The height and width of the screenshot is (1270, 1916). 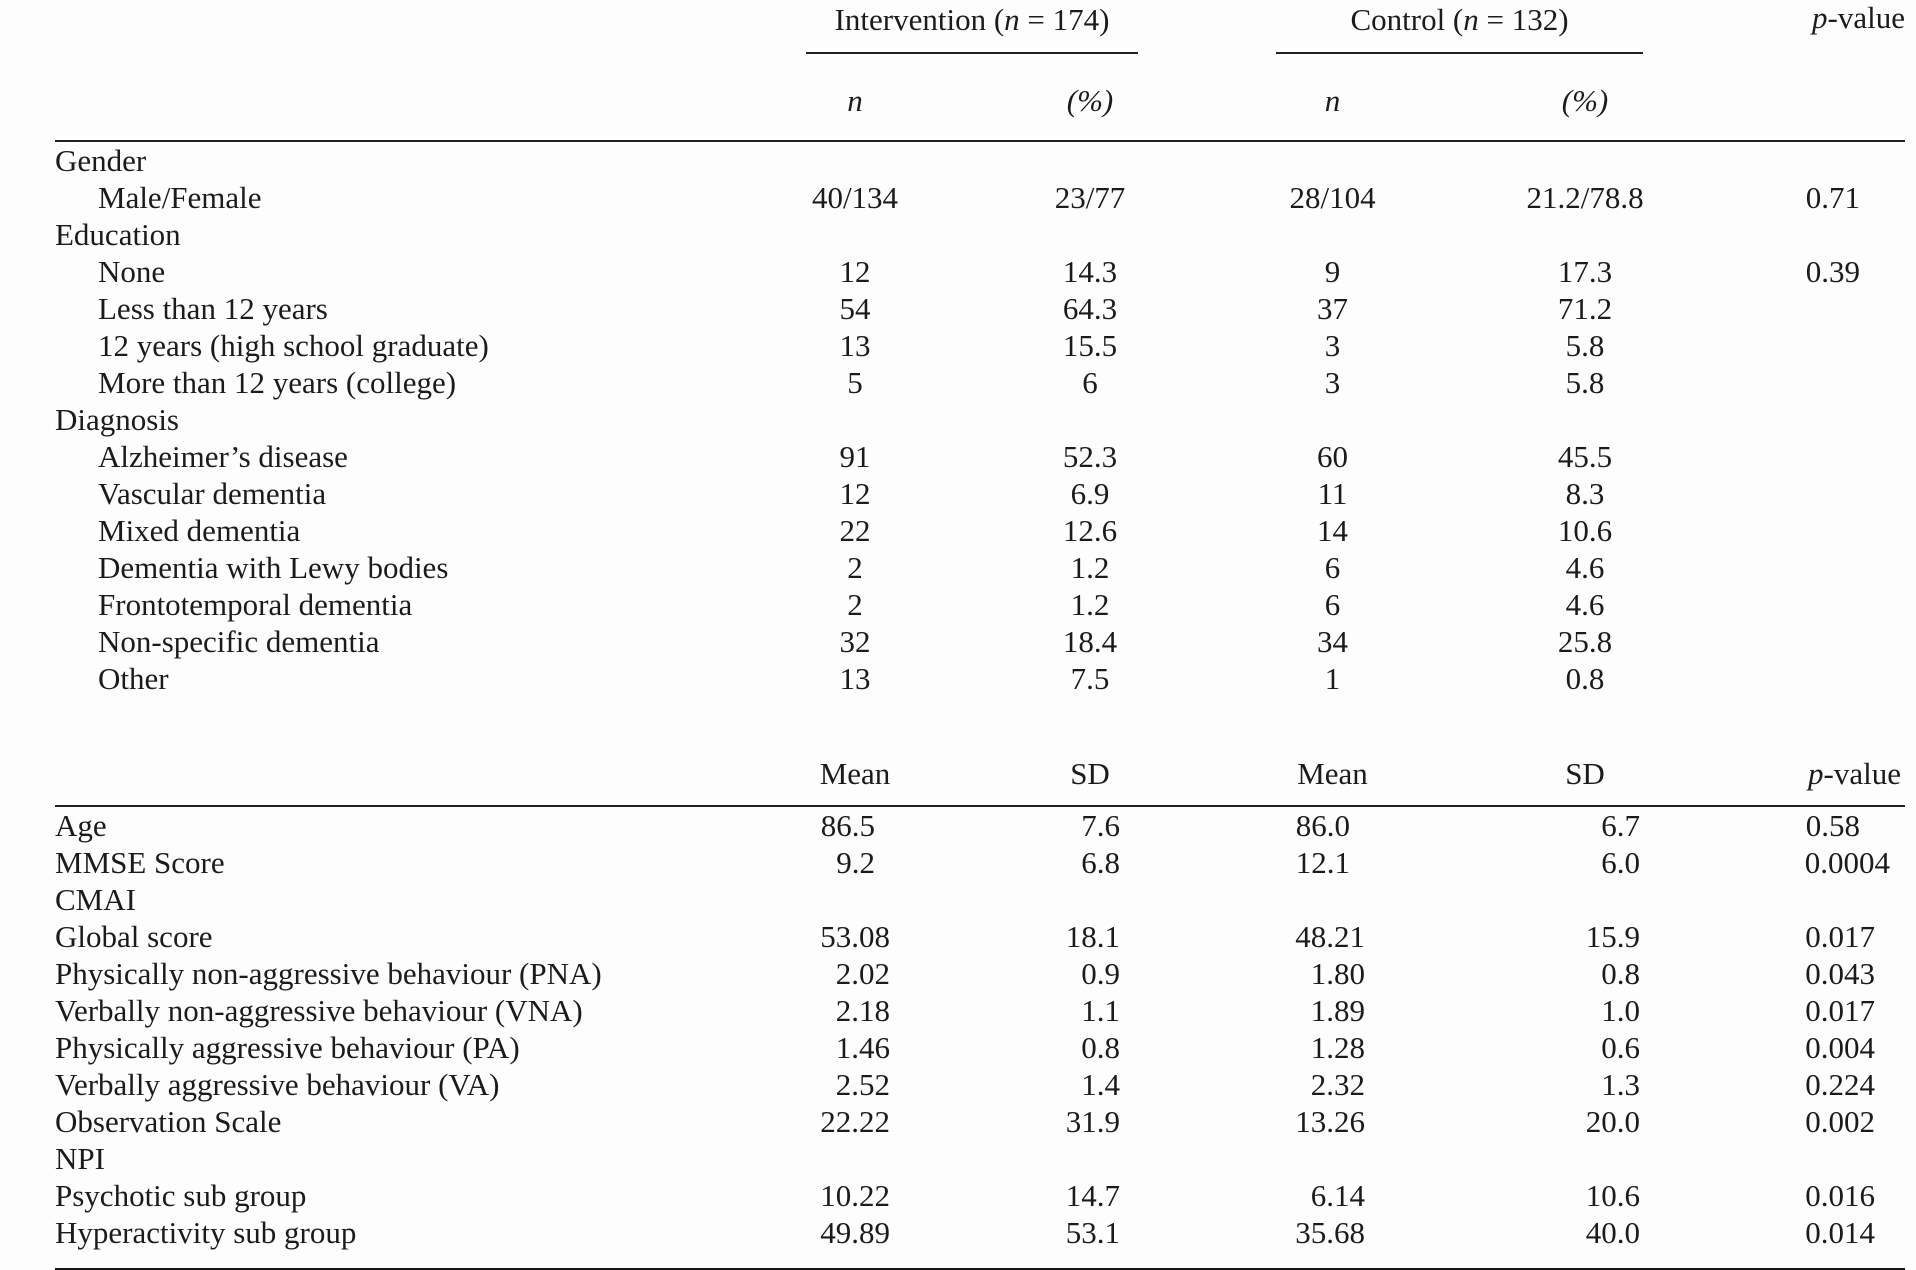 I want to click on control-pct: 5.8, so click(x=1585, y=382).